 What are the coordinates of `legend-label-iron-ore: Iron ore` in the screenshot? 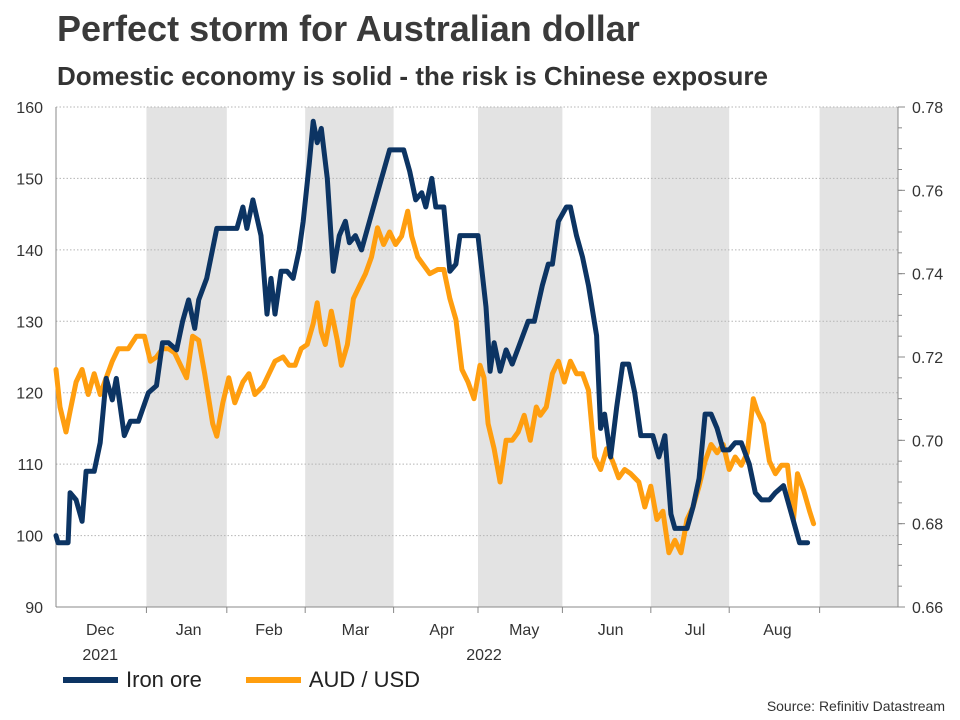 It's located at (164, 679).